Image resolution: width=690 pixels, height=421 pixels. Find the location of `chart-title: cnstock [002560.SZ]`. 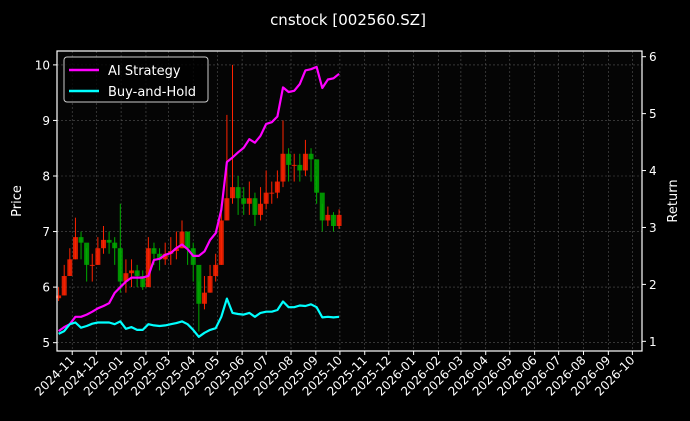

chart-title: cnstock [002560.SZ] is located at coordinates (348, 20).